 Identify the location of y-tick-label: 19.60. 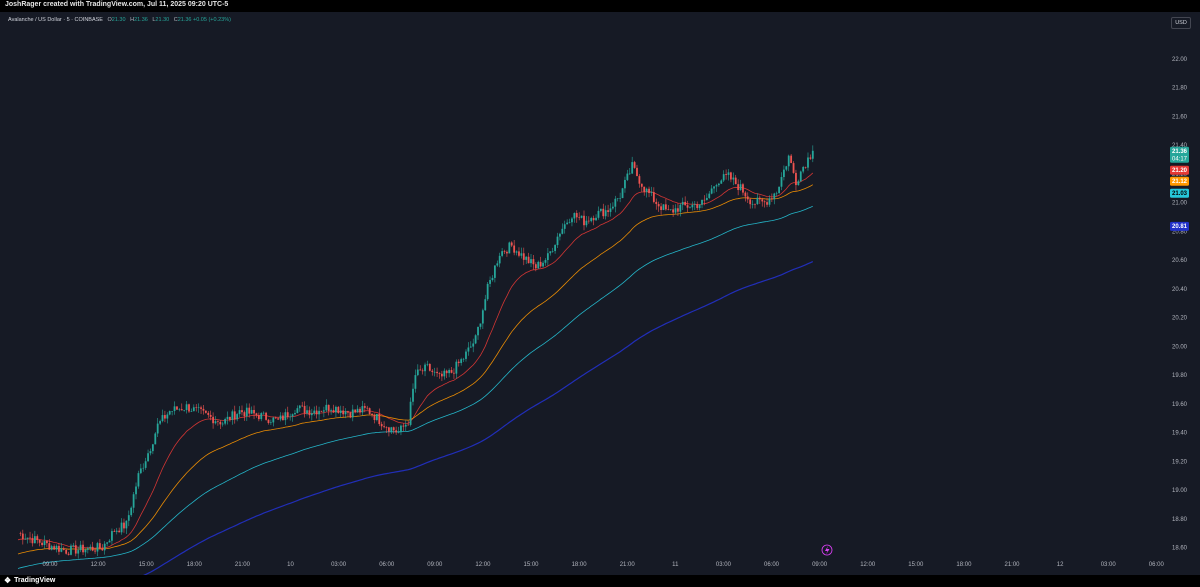
(1180, 405).